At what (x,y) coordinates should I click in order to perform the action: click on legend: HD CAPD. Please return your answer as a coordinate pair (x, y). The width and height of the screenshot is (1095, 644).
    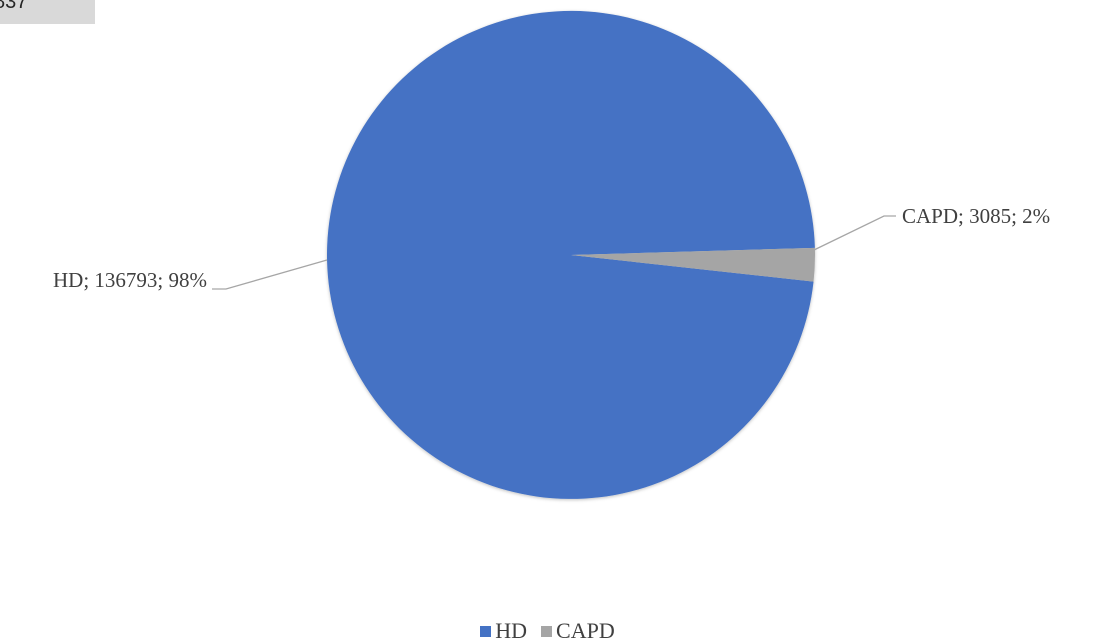
    Looking at the image, I should click on (547, 631).